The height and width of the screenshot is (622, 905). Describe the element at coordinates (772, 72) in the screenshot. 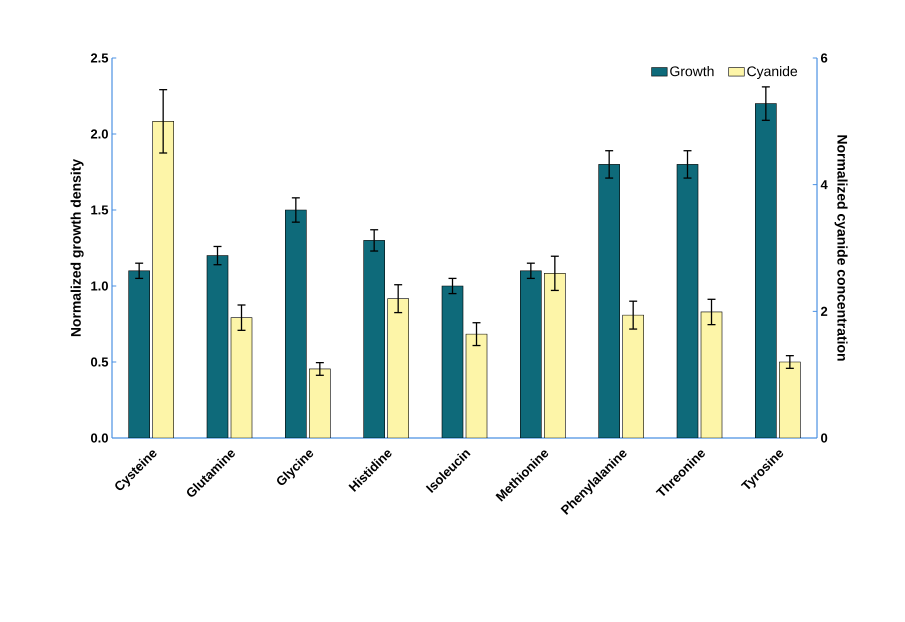

I see `legend-label: Cyanide` at that location.